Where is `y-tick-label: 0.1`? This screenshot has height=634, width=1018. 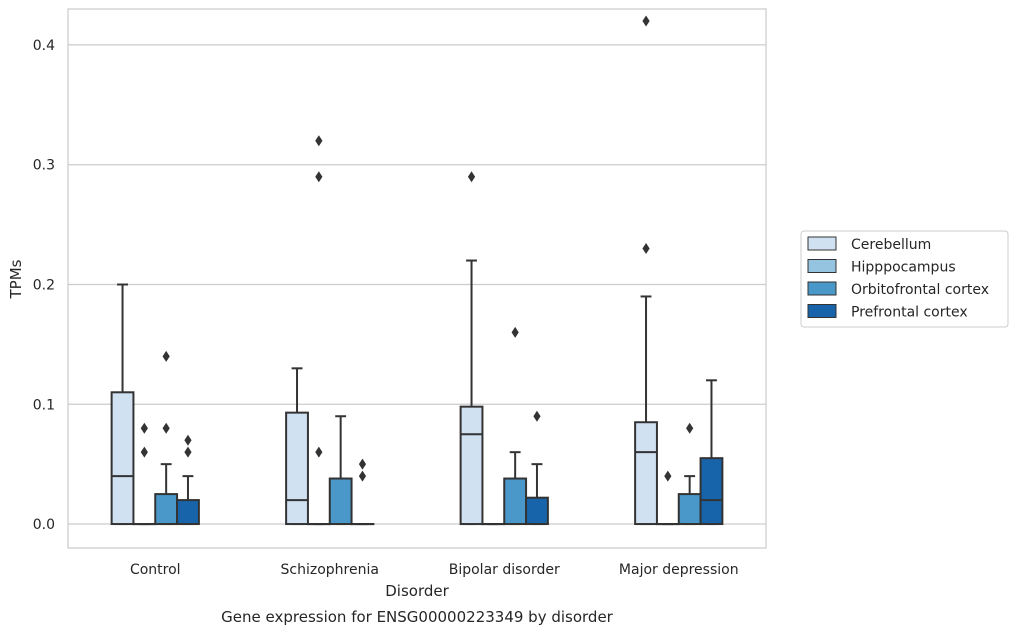 y-tick-label: 0.1 is located at coordinates (44, 405).